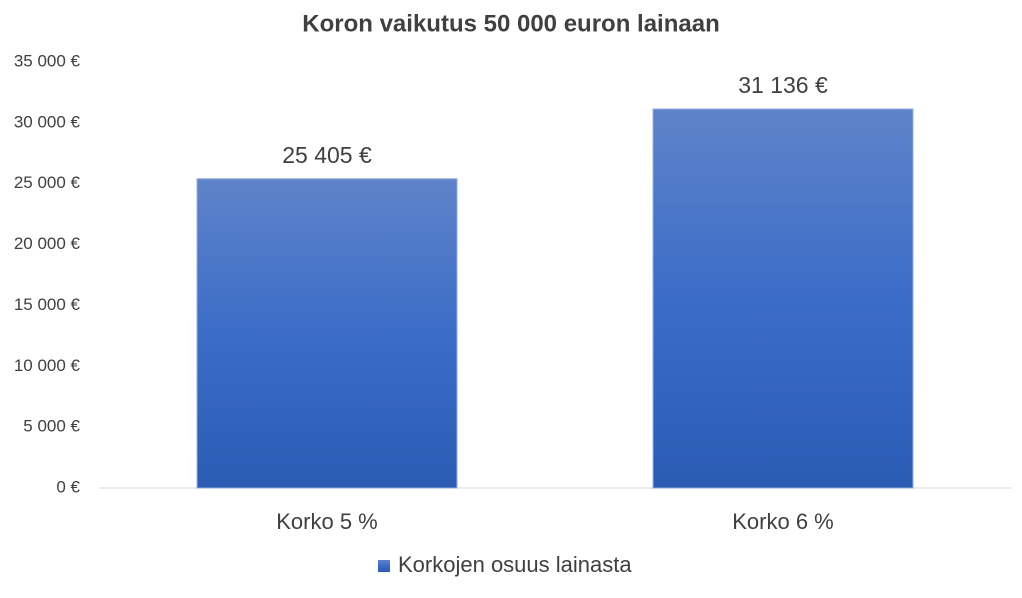 The height and width of the screenshot is (598, 1022). I want to click on x-tick-label: Korko 6 %, so click(783, 521).